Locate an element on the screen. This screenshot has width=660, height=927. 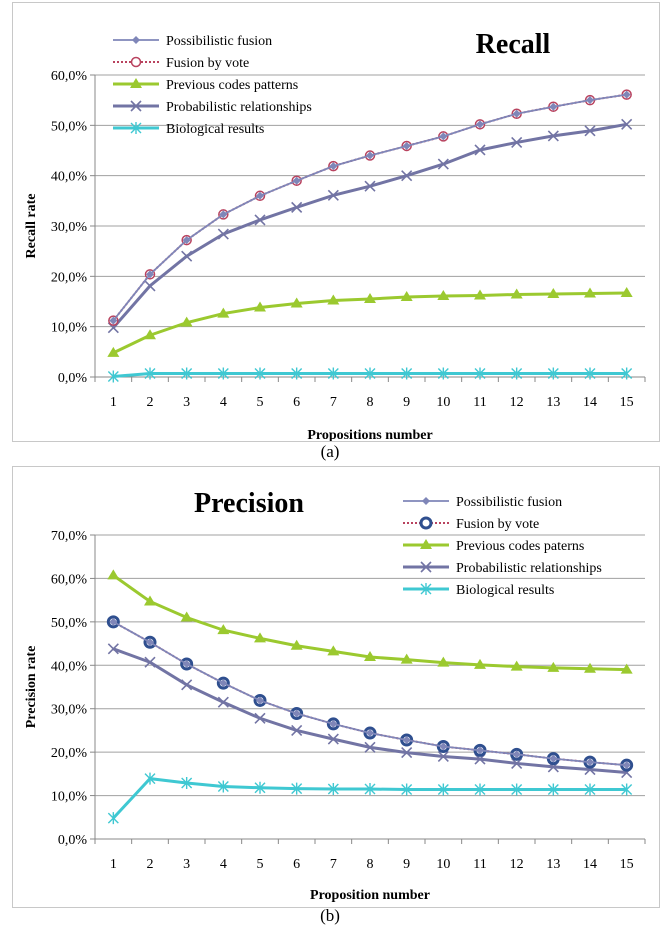
y-tick-label: 50,0% is located at coordinates (69, 126).